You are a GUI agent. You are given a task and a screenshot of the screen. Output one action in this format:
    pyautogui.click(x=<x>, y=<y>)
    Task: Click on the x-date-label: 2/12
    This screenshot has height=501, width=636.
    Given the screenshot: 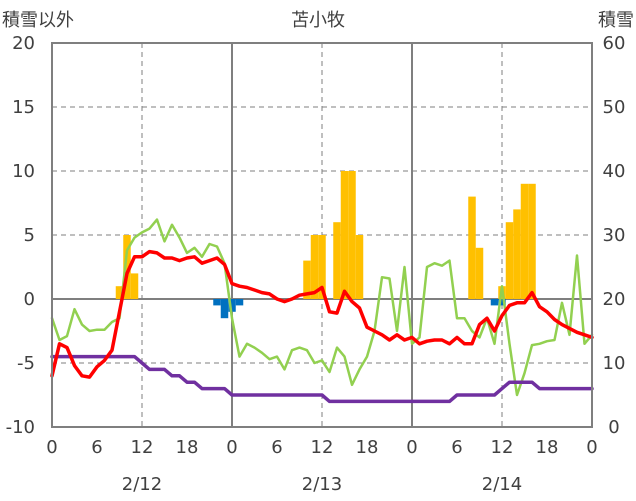 What is the action you would take?
    pyautogui.click(x=142, y=484)
    